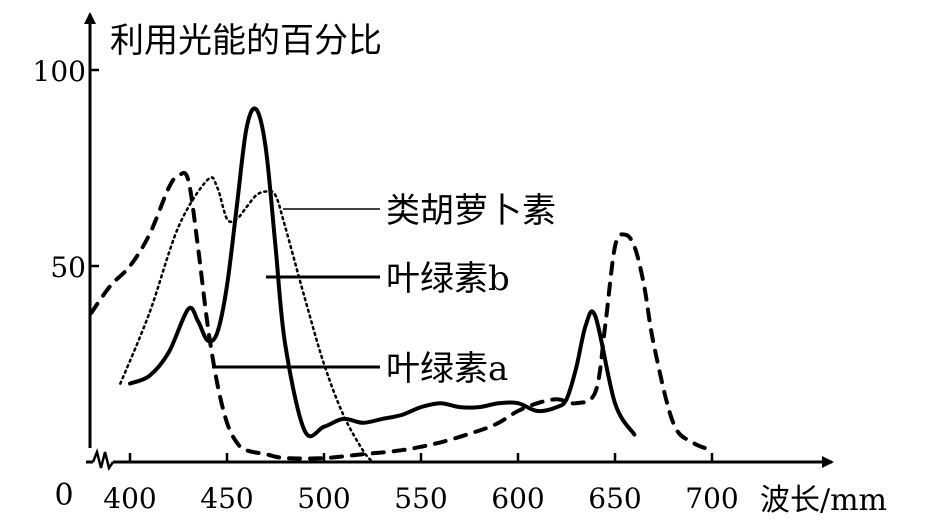 The width and height of the screenshot is (932, 529). Describe the element at coordinates (103, 459) in the screenshot. I see `x-axis-break` at that location.